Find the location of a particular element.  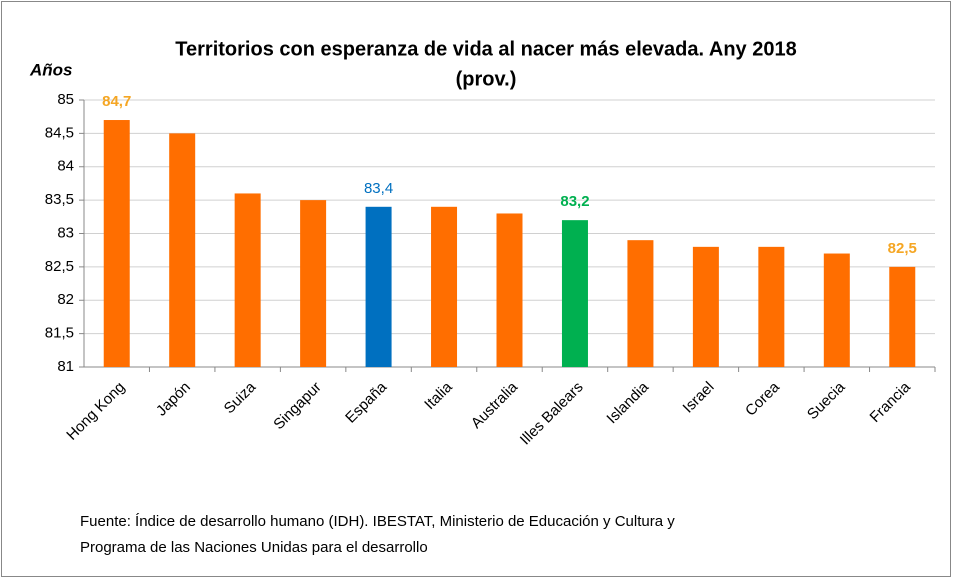

y-tick-label: 82 is located at coordinates (65, 299).